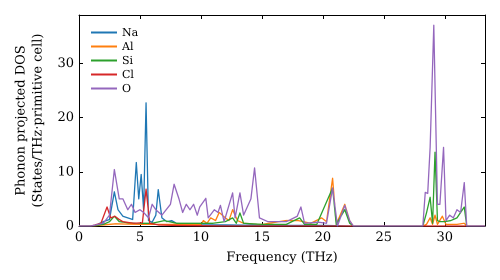 The width and height of the screenshot is (500, 280). What do you see at coordinates (262, 237) in the screenshot?
I see `x-tick-label: 15` at bounding box center [262, 237].